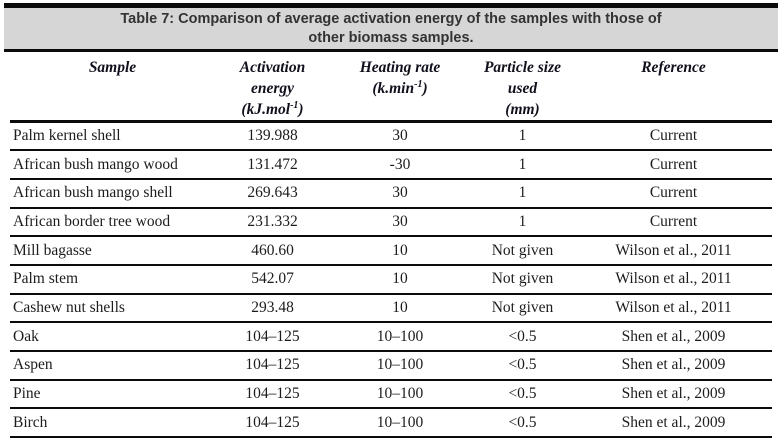 This screenshot has height=445, width=782. I want to click on activation-energy-cell: 542.07, so click(272, 279).